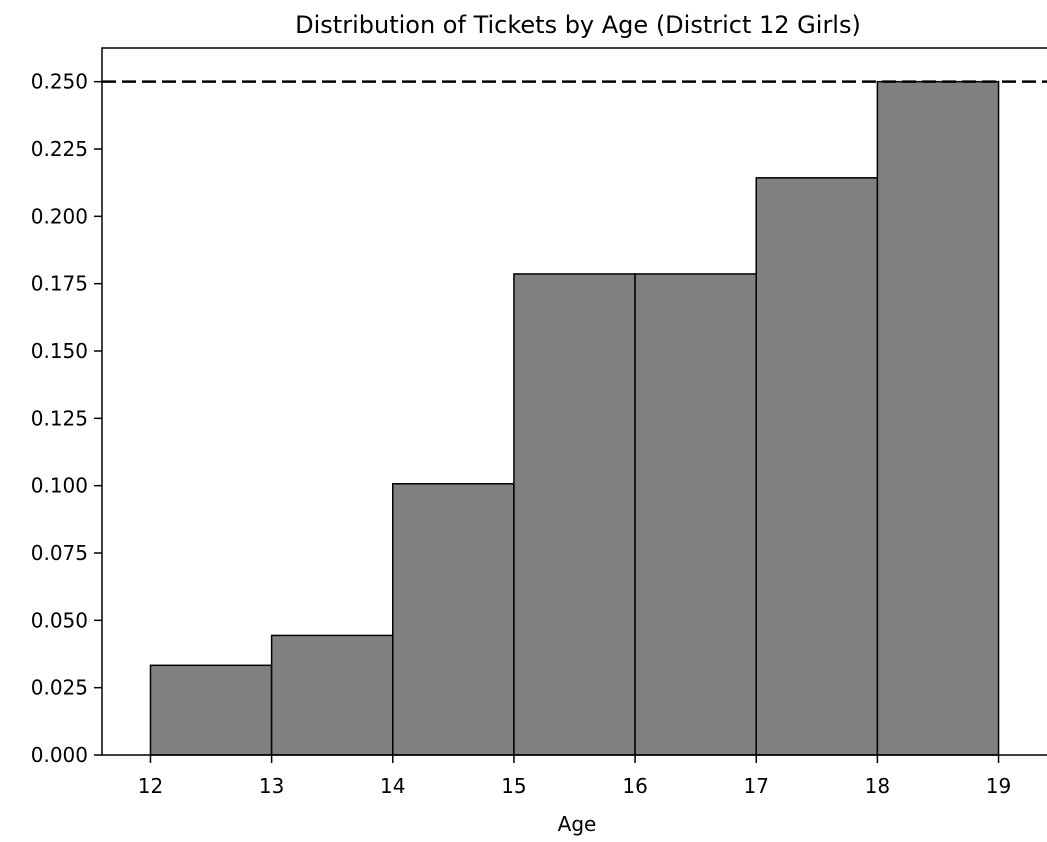 This screenshot has width=1047, height=842. I want to click on y-tick-label: 0.200, so click(59, 216).